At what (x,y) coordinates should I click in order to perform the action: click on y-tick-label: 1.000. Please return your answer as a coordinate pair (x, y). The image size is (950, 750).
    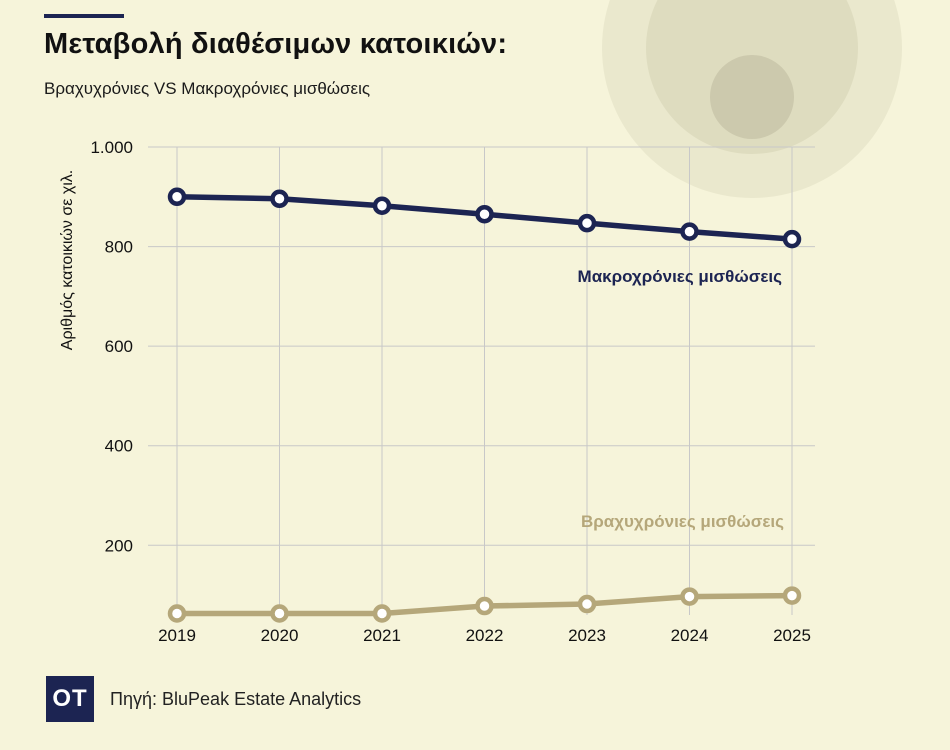
    Looking at the image, I should click on (111, 147).